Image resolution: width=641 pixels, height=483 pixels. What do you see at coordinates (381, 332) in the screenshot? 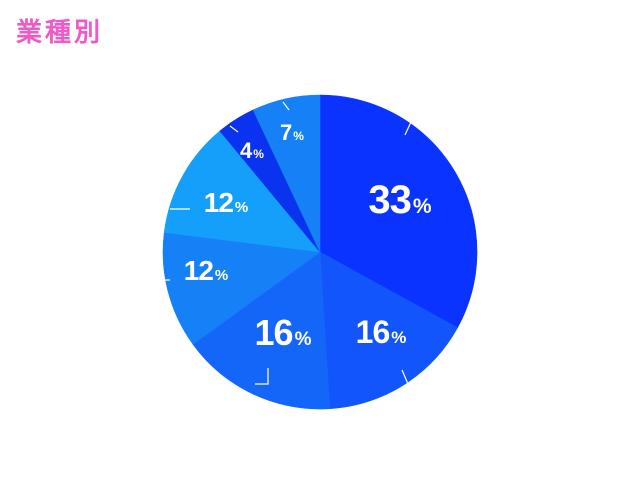
I see `slice-label-2: 16%` at bounding box center [381, 332].